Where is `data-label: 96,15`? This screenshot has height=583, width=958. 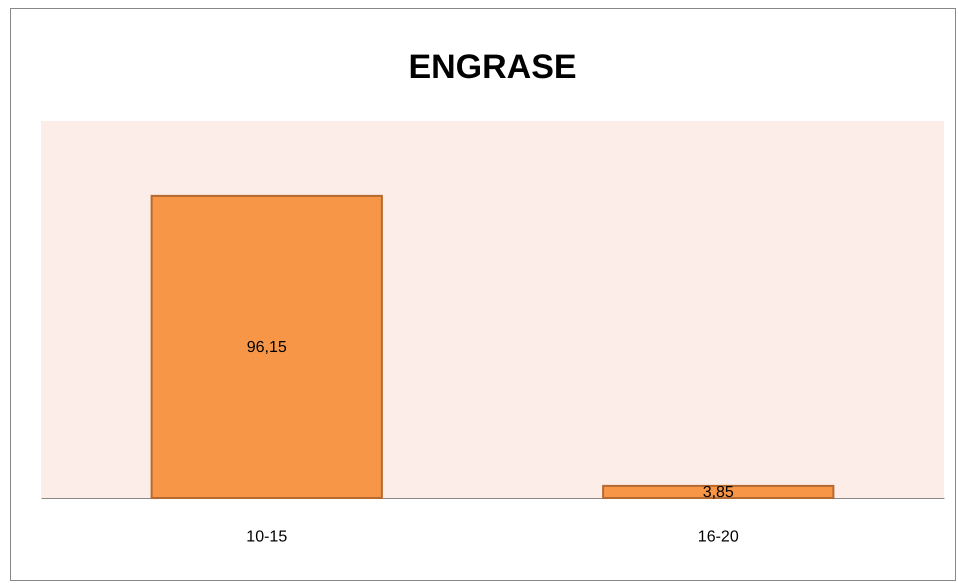 data-label: 96,15 is located at coordinates (266, 347).